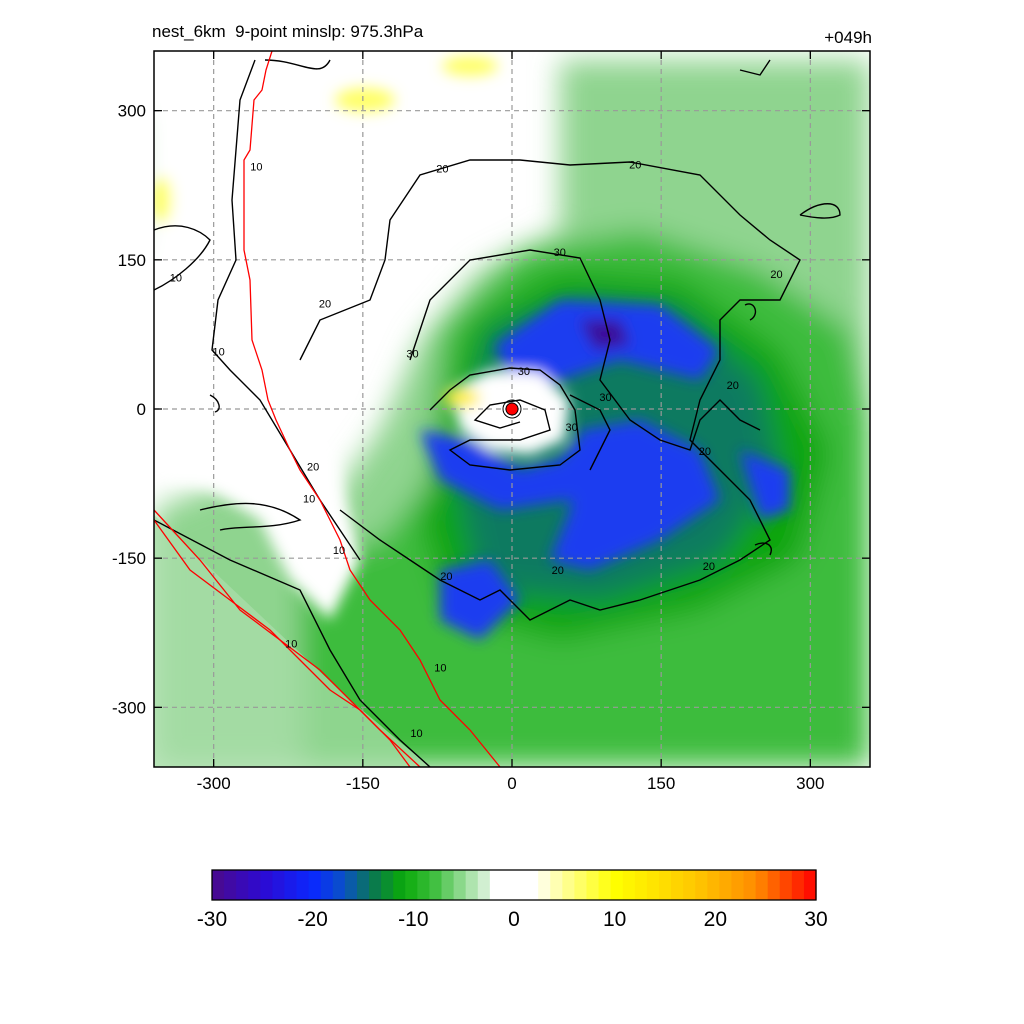 This screenshot has width=1024, height=1024. I want to click on colorbar-tick-label: -30, so click(212, 919).